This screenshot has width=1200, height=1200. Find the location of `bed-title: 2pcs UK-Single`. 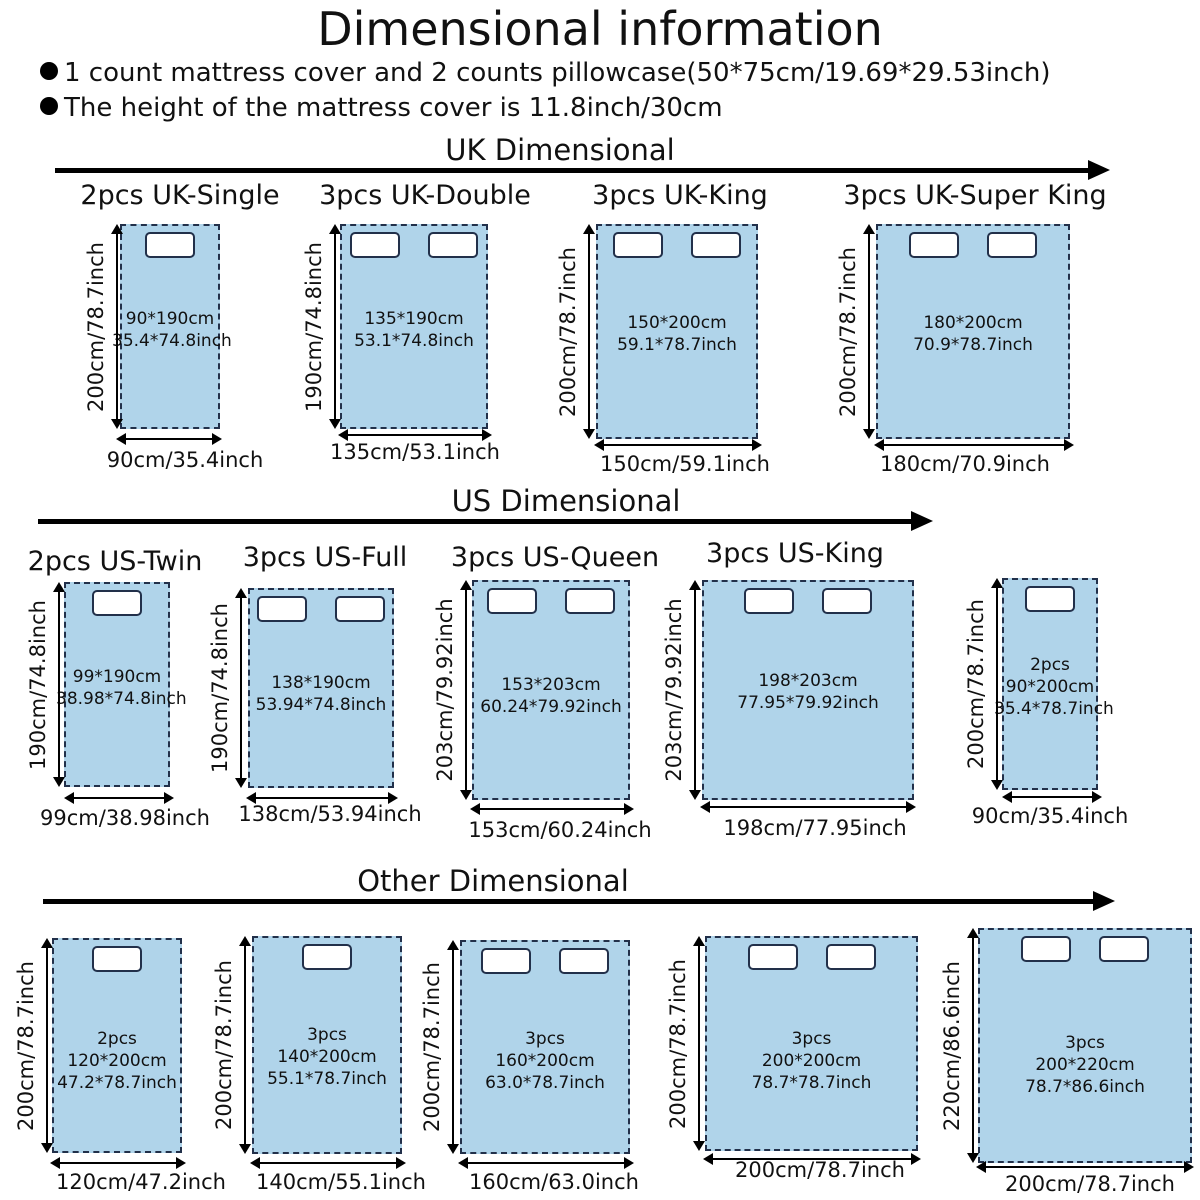

bed-title: 2pcs UK-Single is located at coordinates (180, 195).